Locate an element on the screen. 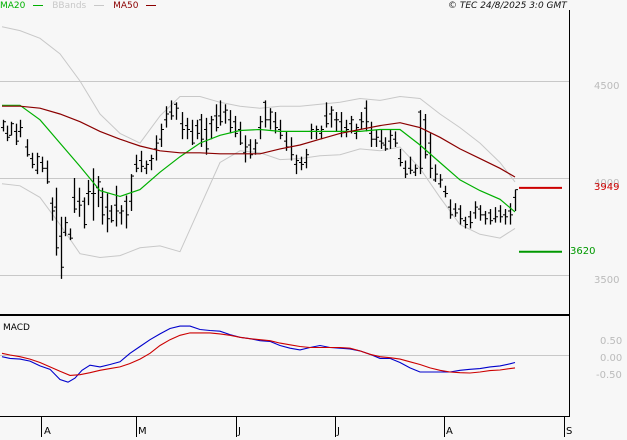 The height and width of the screenshot is (440, 627). x-axis-month-jun: J is located at coordinates (239, 431).